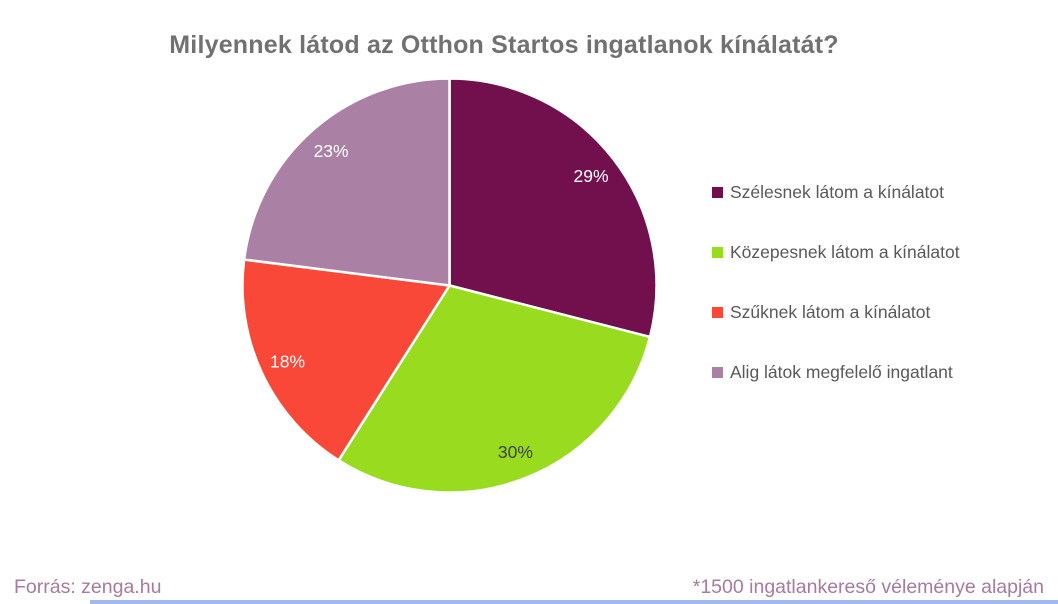  What do you see at coordinates (574, 602) in the screenshot?
I see `bottom-accent-bar` at bounding box center [574, 602].